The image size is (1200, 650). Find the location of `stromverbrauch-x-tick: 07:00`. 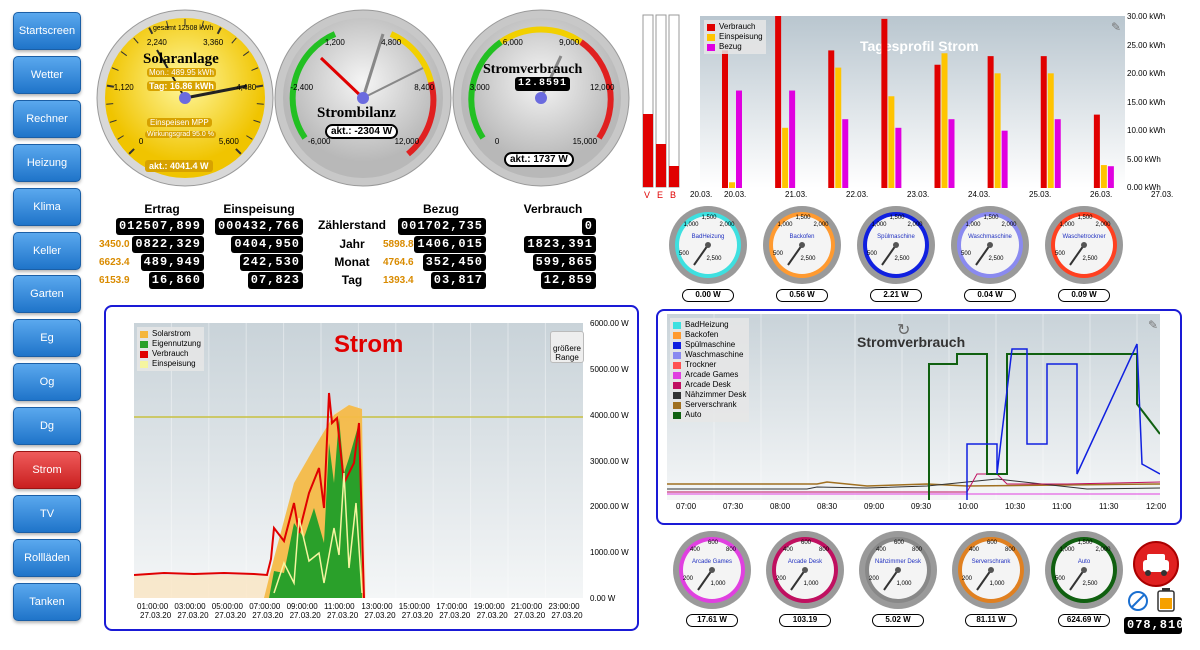

stromverbrauch-x-tick: 07:00 is located at coordinates (686, 506).